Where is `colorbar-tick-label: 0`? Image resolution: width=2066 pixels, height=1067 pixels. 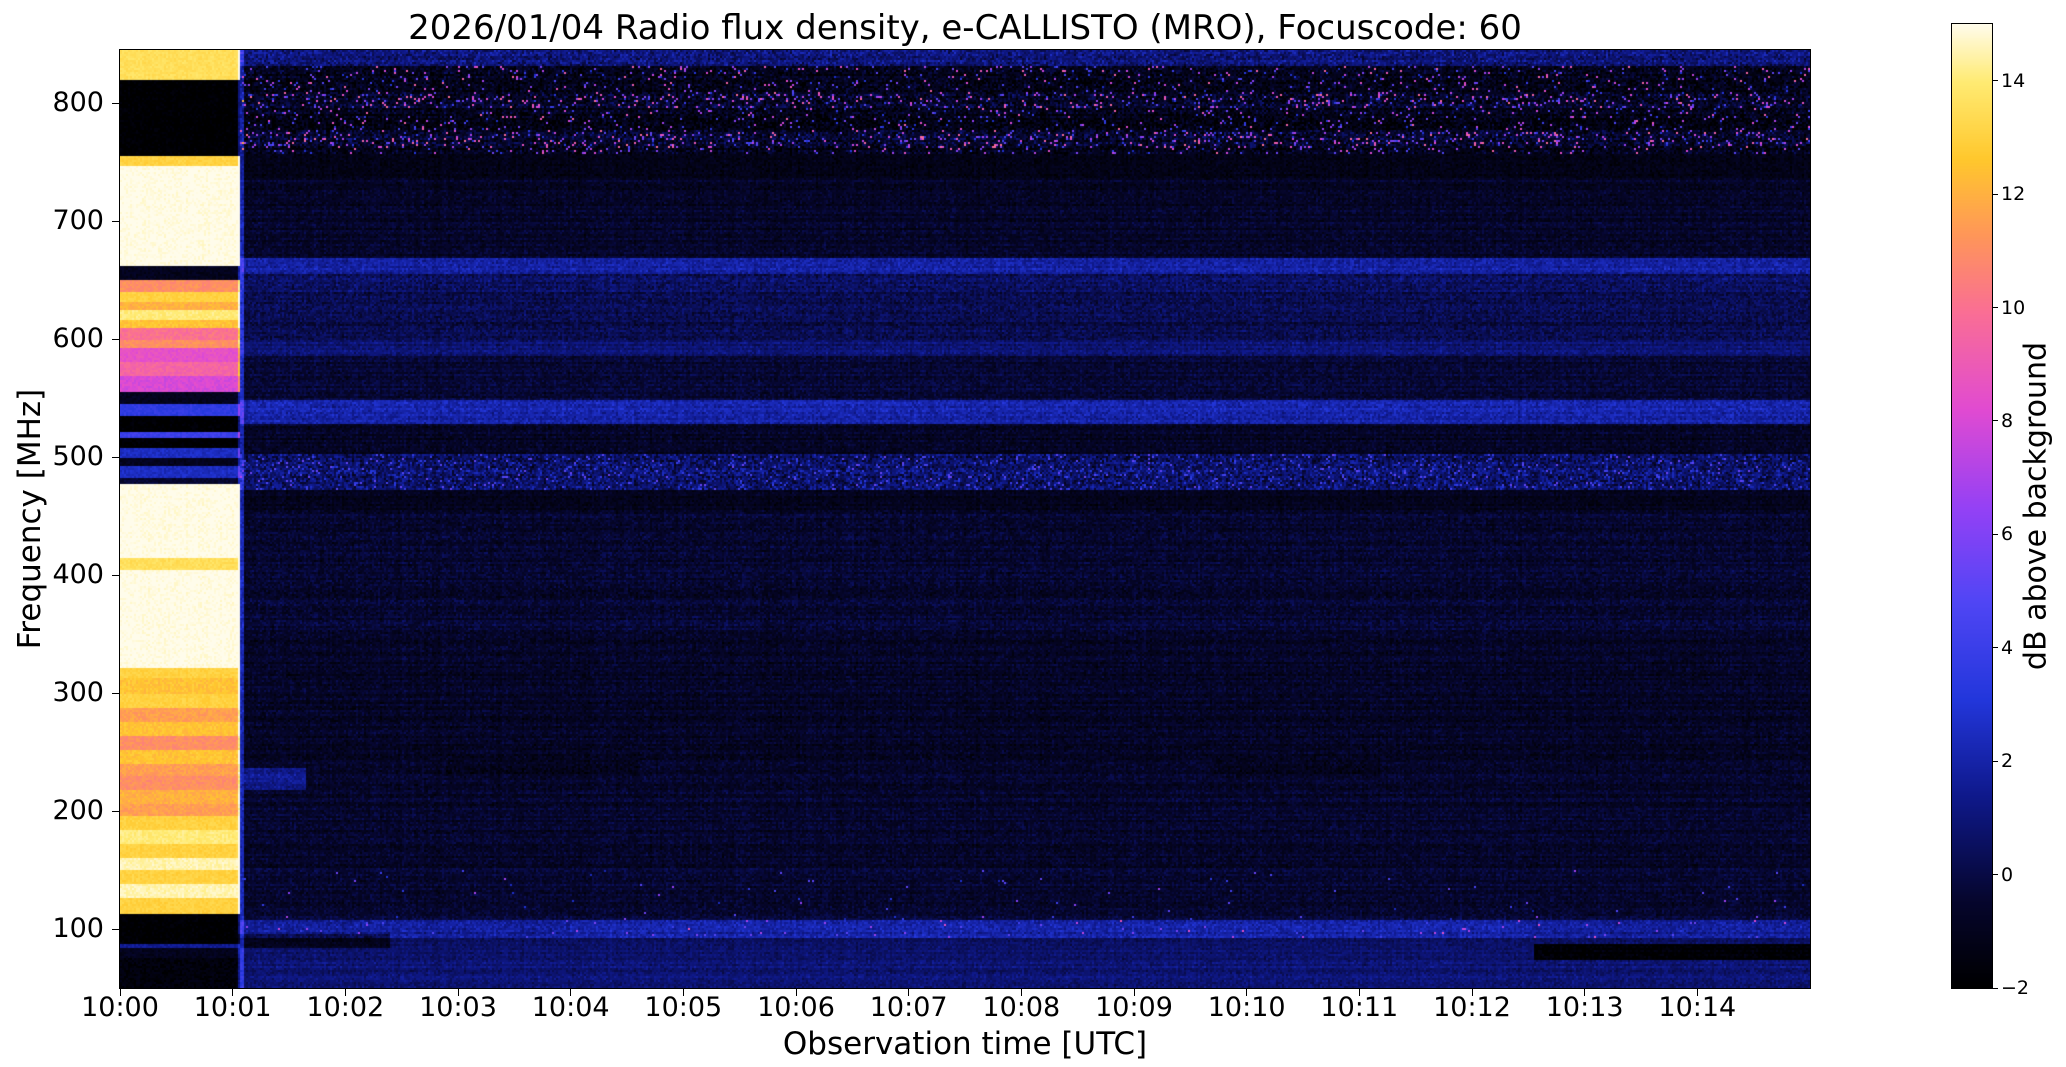
colorbar-tick-label: 0 is located at coordinates (2007, 874).